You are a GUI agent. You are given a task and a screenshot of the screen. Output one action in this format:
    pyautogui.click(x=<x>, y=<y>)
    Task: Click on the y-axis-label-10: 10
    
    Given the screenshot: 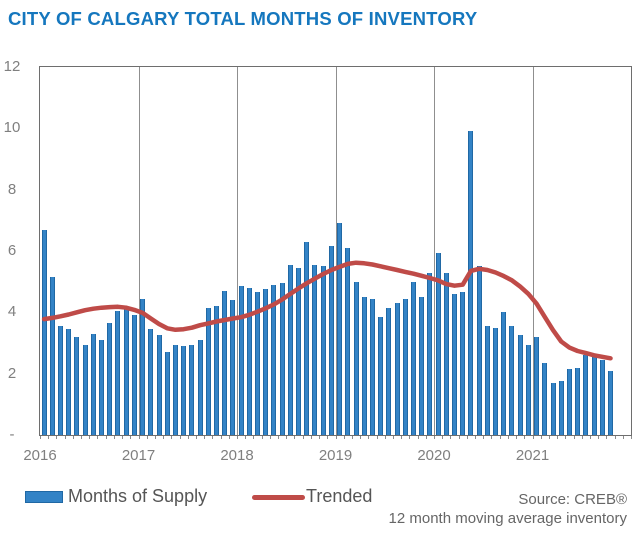 What is the action you would take?
    pyautogui.click(x=12, y=128)
    